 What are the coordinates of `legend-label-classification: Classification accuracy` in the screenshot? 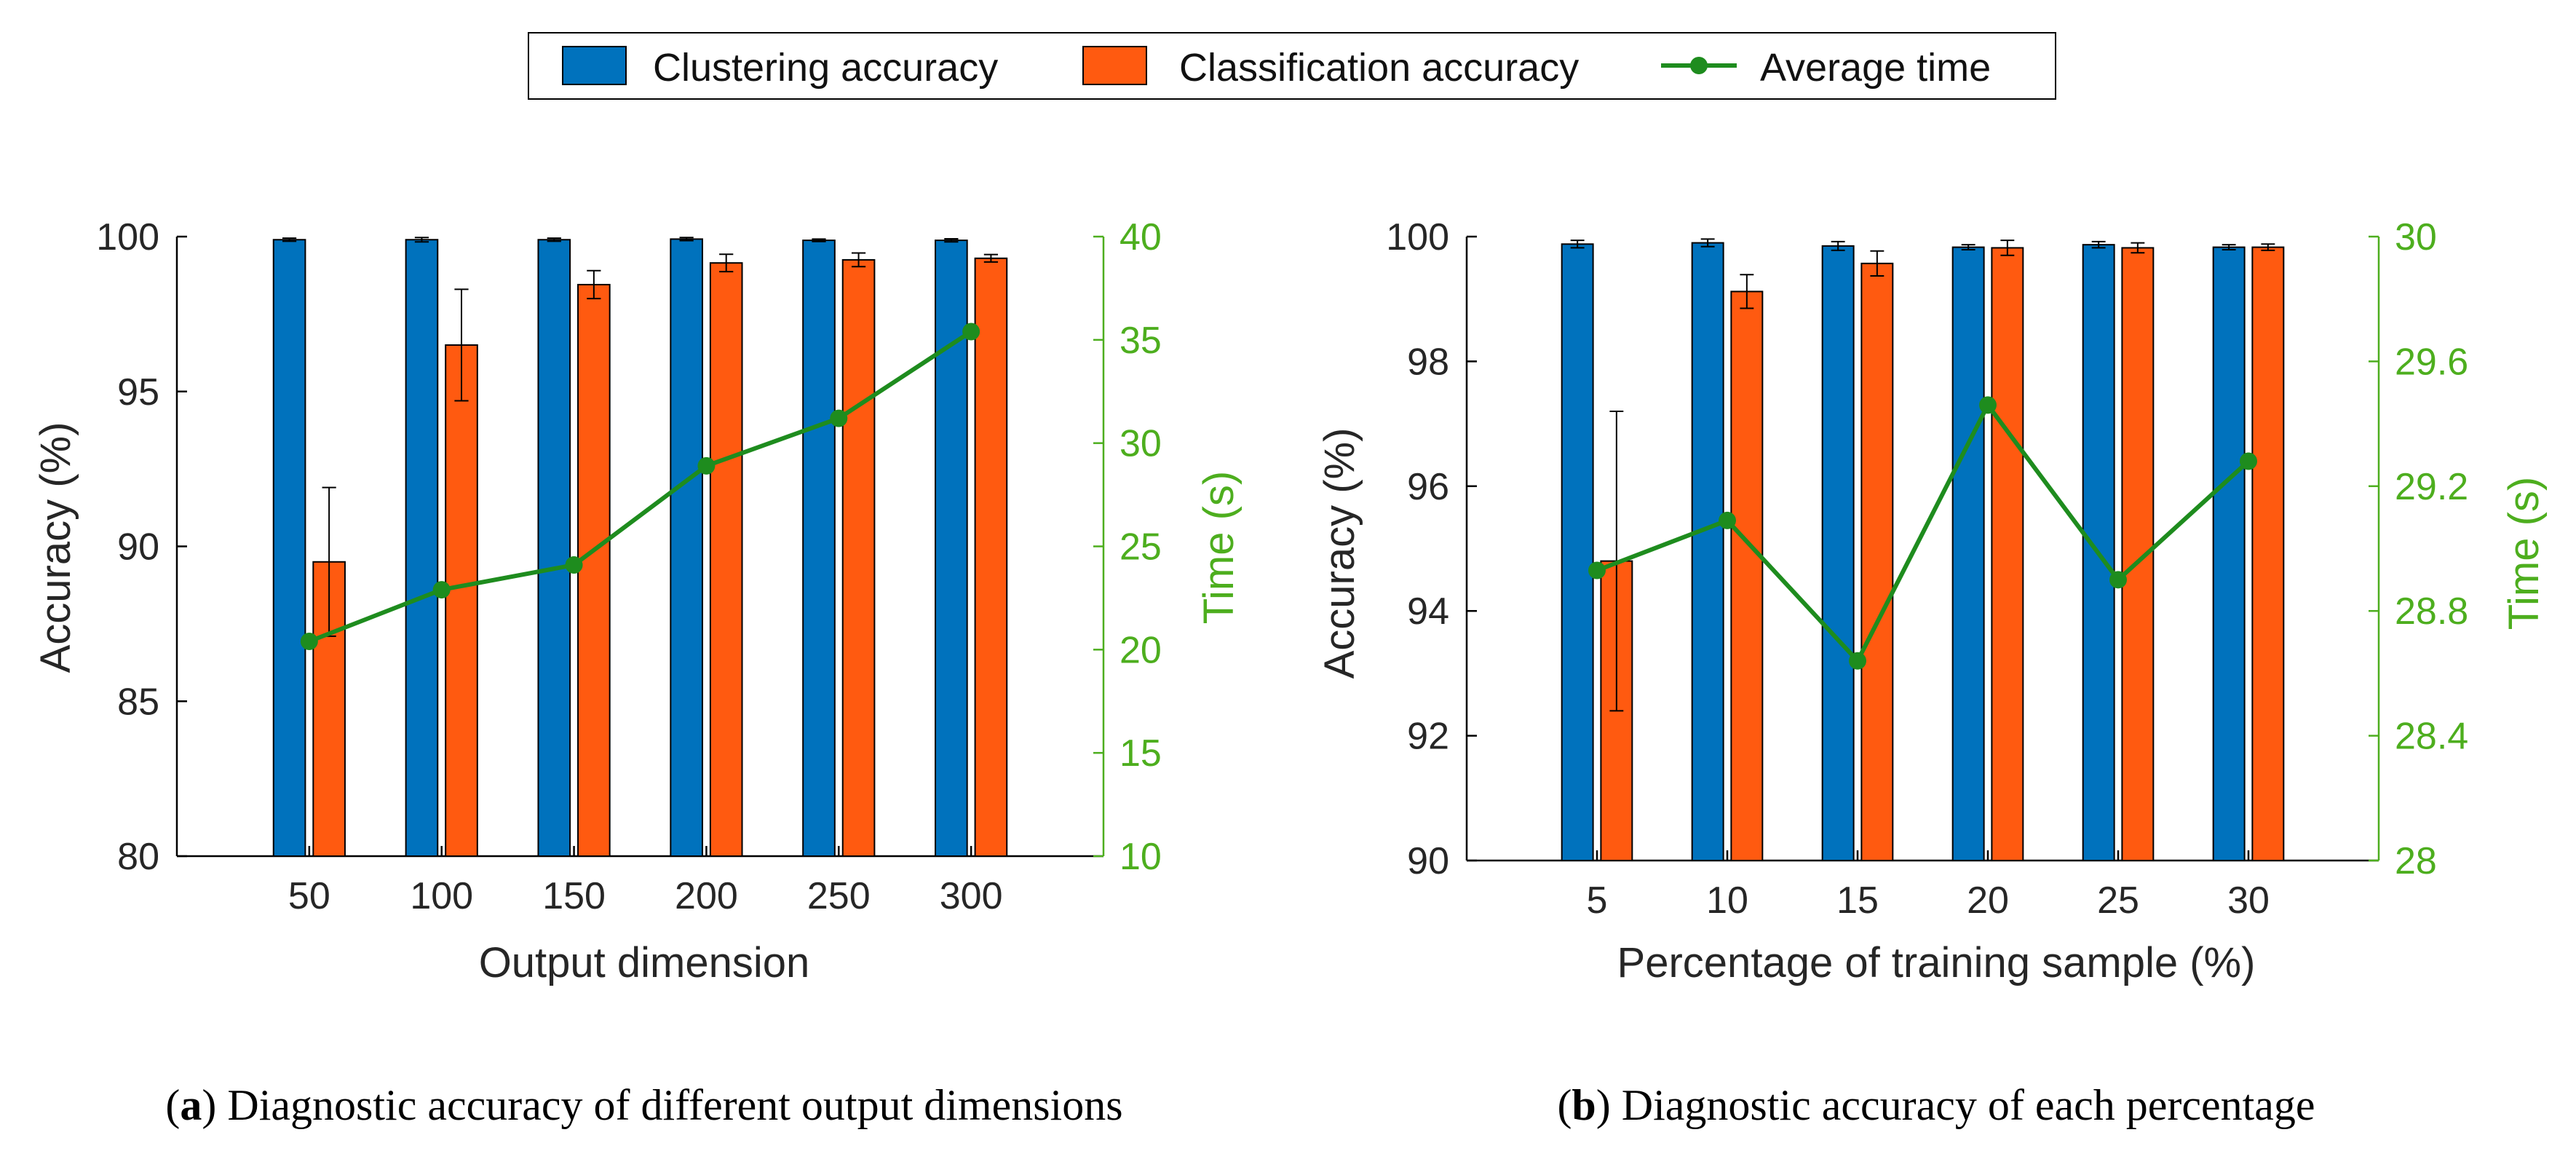 It's located at (1379, 68).